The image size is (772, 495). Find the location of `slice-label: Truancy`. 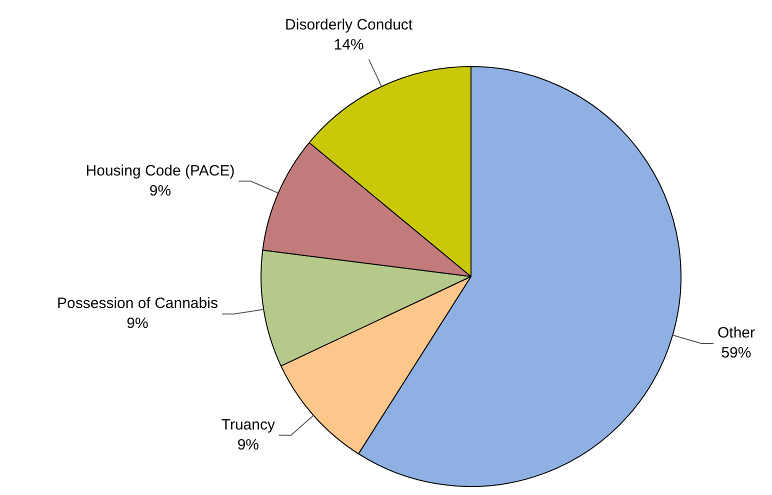

slice-label: Truancy is located at coordinates (248, 425).